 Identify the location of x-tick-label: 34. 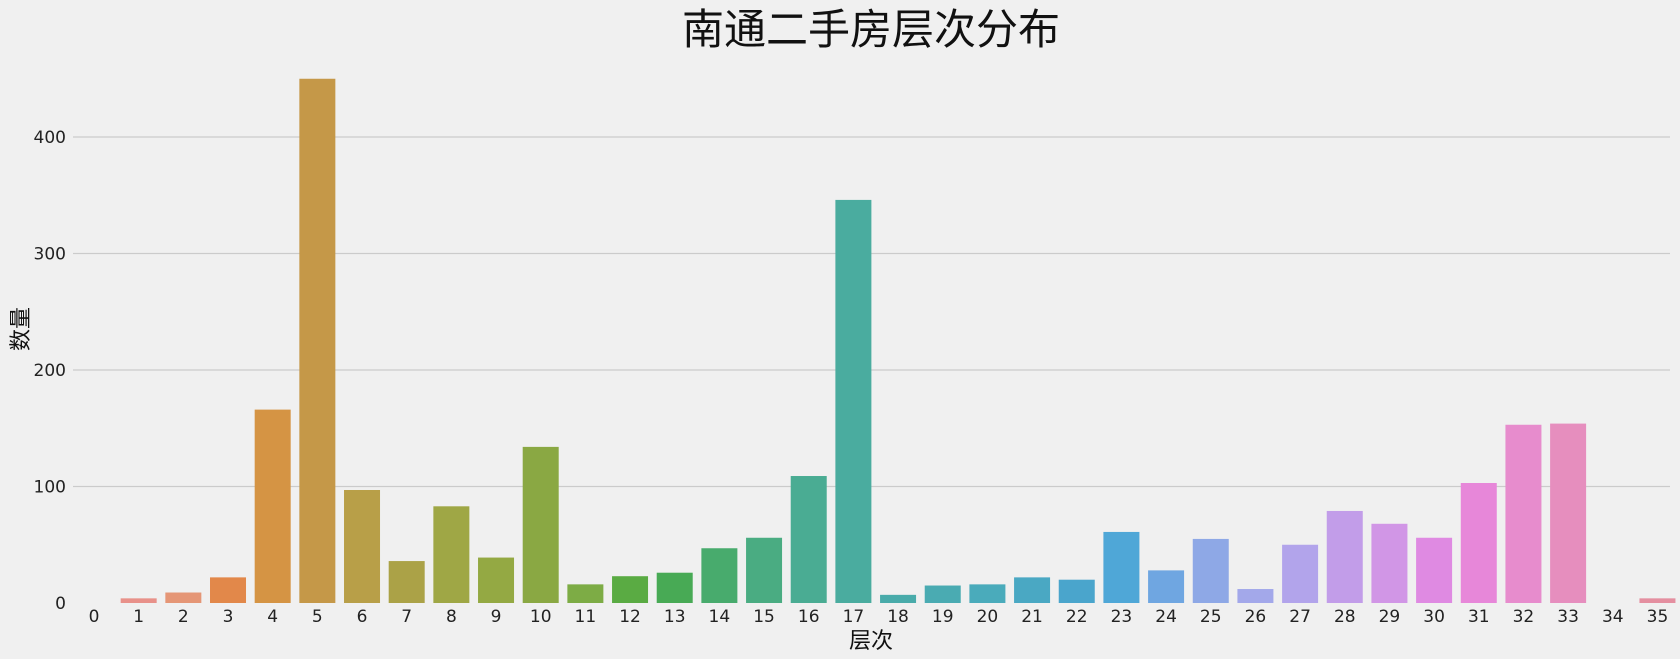
(1613, 617).